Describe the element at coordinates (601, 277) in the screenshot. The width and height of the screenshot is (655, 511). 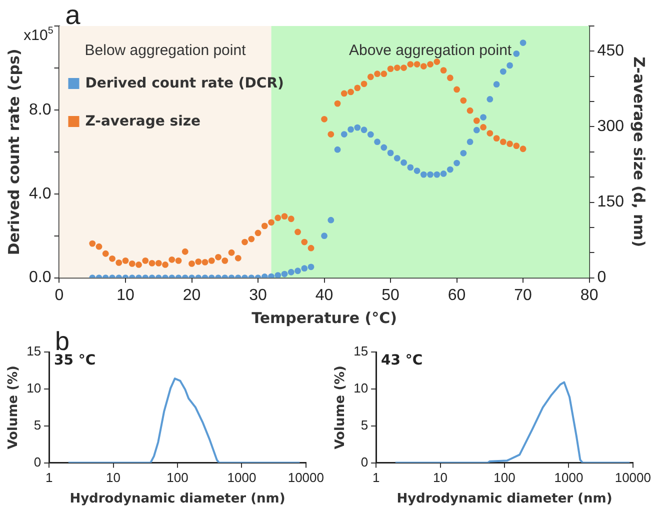
I see `y2-tick-label: 0` at that location.